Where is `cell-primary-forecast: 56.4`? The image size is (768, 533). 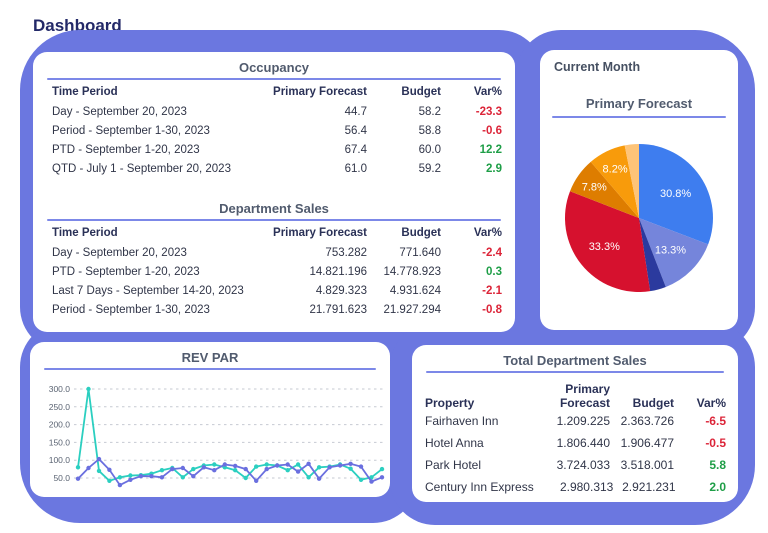
cell-primary-forecast: 56.4 is located at coordinates (355, 130).